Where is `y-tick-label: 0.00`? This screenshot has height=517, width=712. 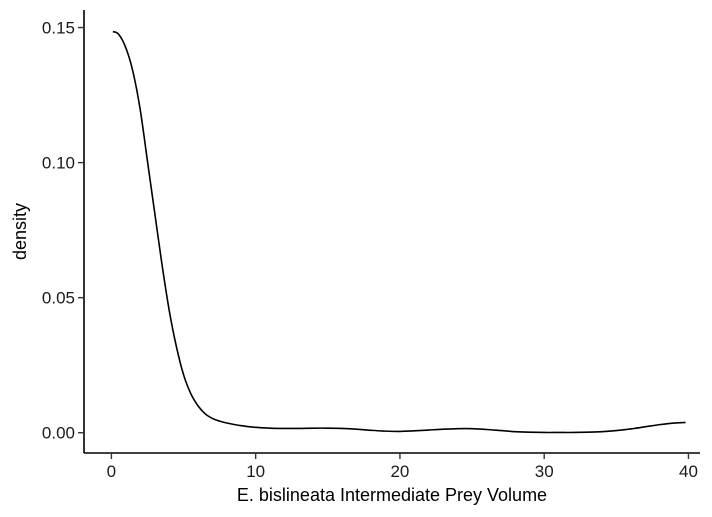 y-tick-label: 0.00 is located at coordinates (58, 433).